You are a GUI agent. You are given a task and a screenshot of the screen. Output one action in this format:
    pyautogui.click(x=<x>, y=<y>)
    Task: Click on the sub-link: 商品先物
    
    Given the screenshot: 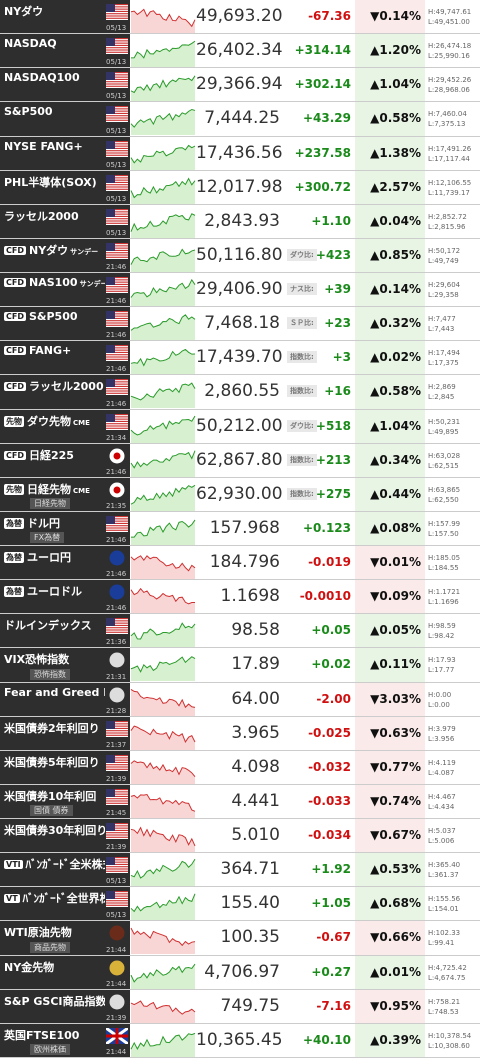 What is the action you would take?
    pyautogui.click(x=50, y=947)
    